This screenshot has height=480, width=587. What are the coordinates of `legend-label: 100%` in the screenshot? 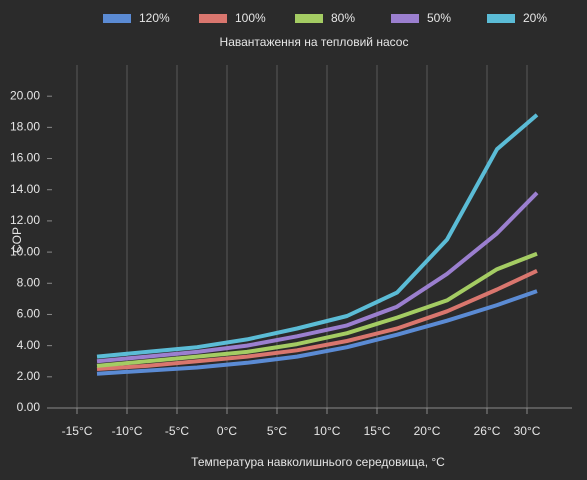 It's located at (250, 18).